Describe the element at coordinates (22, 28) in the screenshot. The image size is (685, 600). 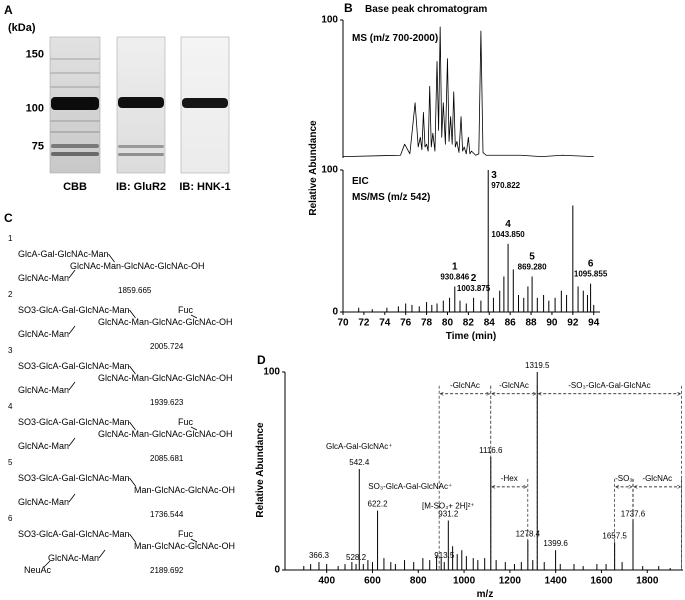
I see `gel-unit: (kDa)` at that location.